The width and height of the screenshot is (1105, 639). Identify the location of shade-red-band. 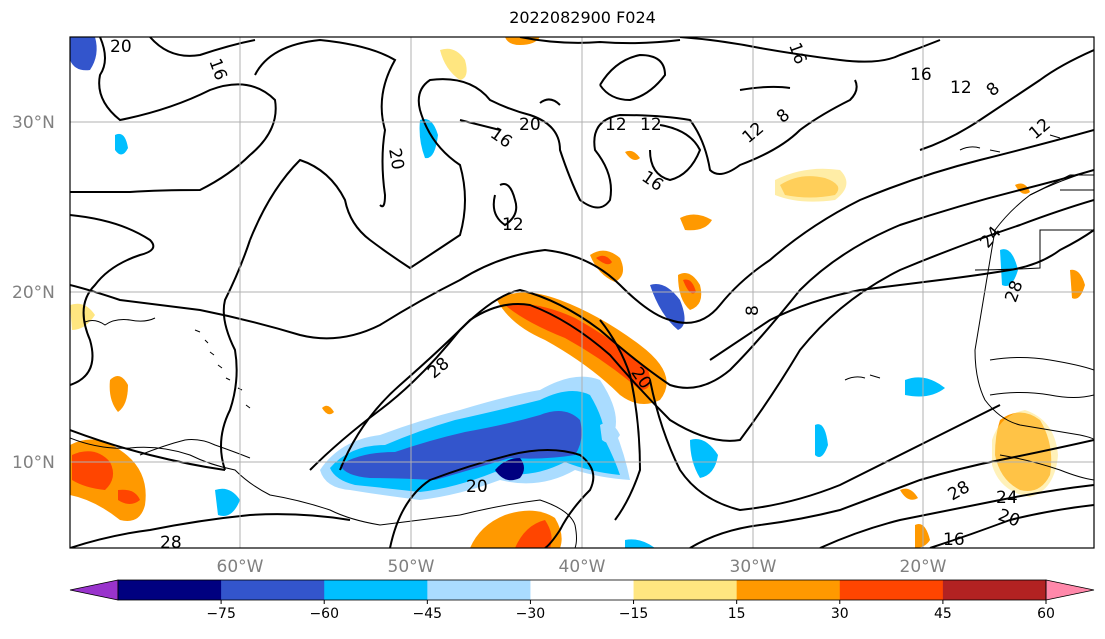
(578, 346).